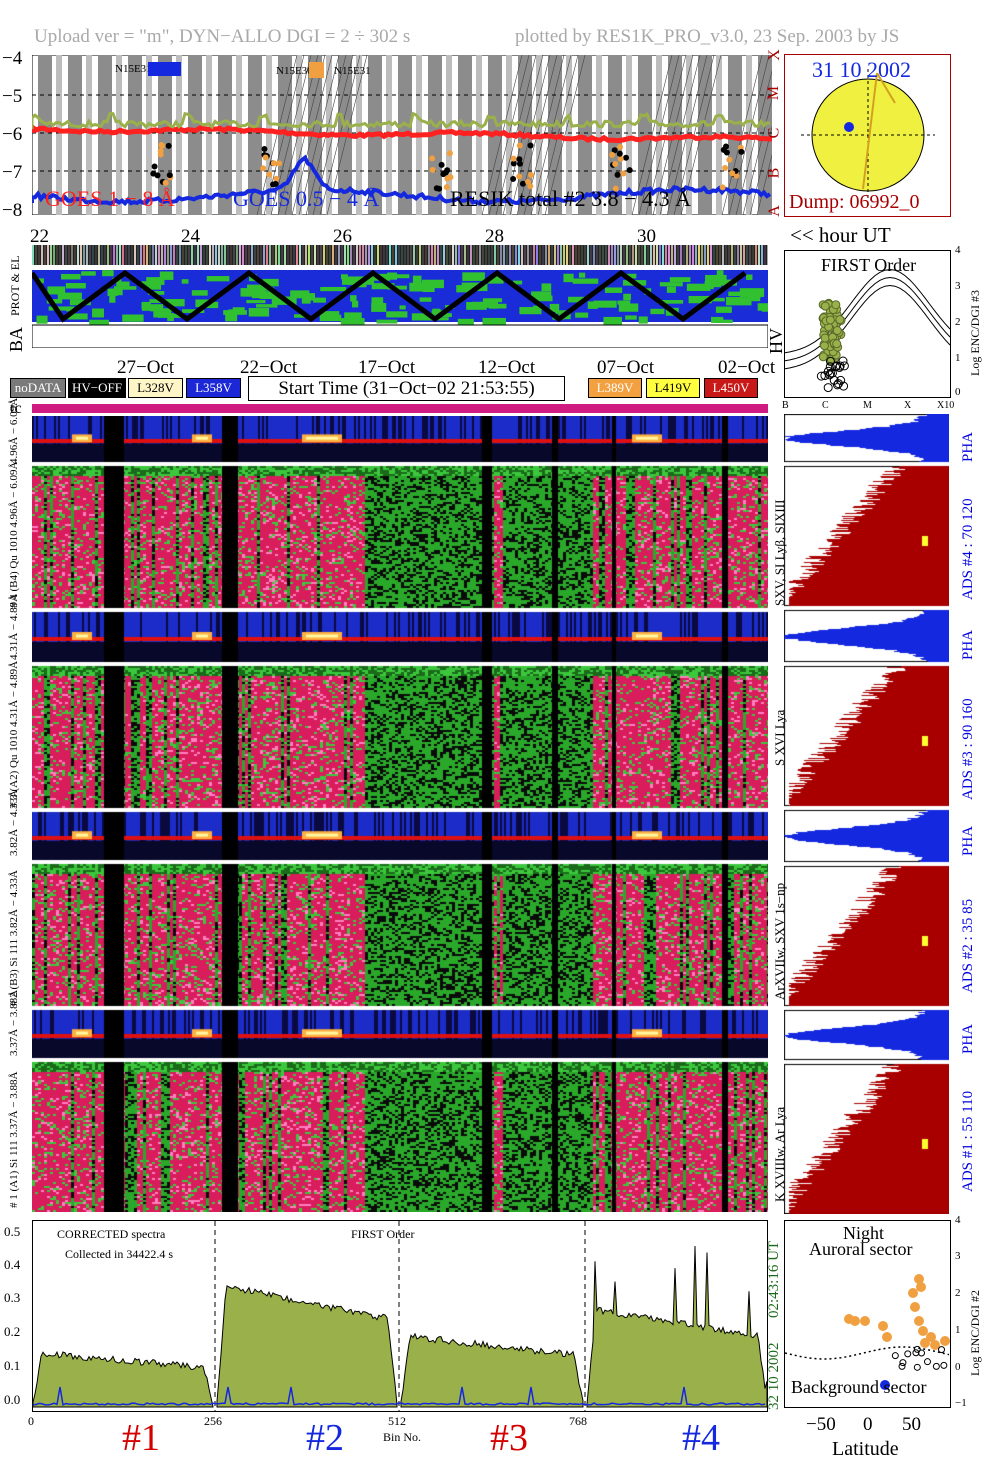  Describe the element at coordinates (16, 339) in the screenshot. I see `orbit-ba-label: BA` at that location.